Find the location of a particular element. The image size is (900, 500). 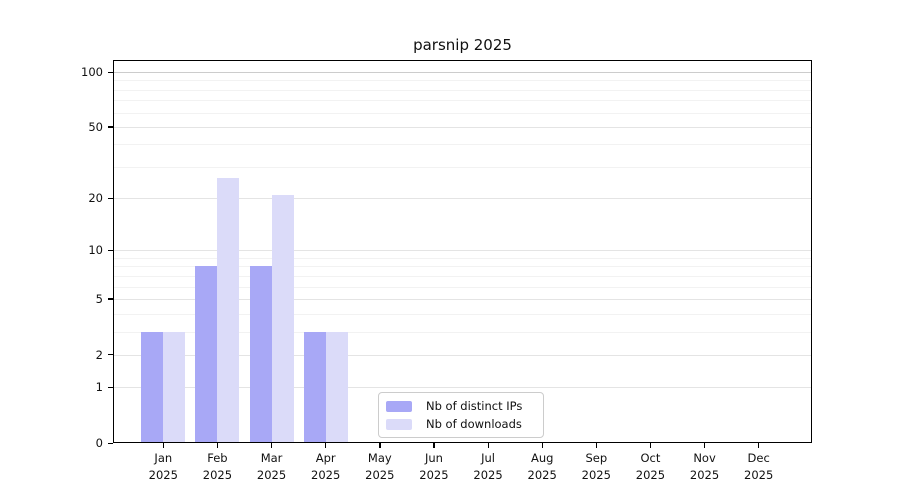

x-tick-month: Jan is located at coordinates (163, 458).